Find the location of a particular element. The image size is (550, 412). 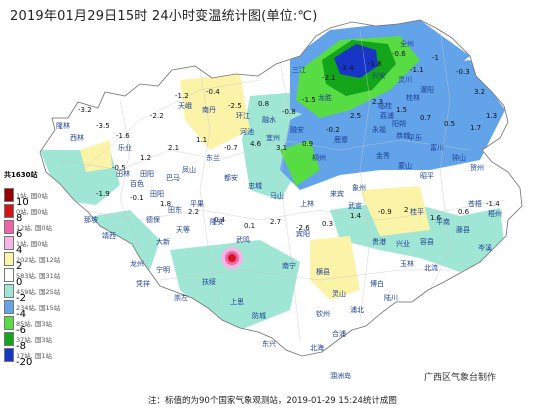

city-label: 蒙山 is located at coordinates (405, 165).